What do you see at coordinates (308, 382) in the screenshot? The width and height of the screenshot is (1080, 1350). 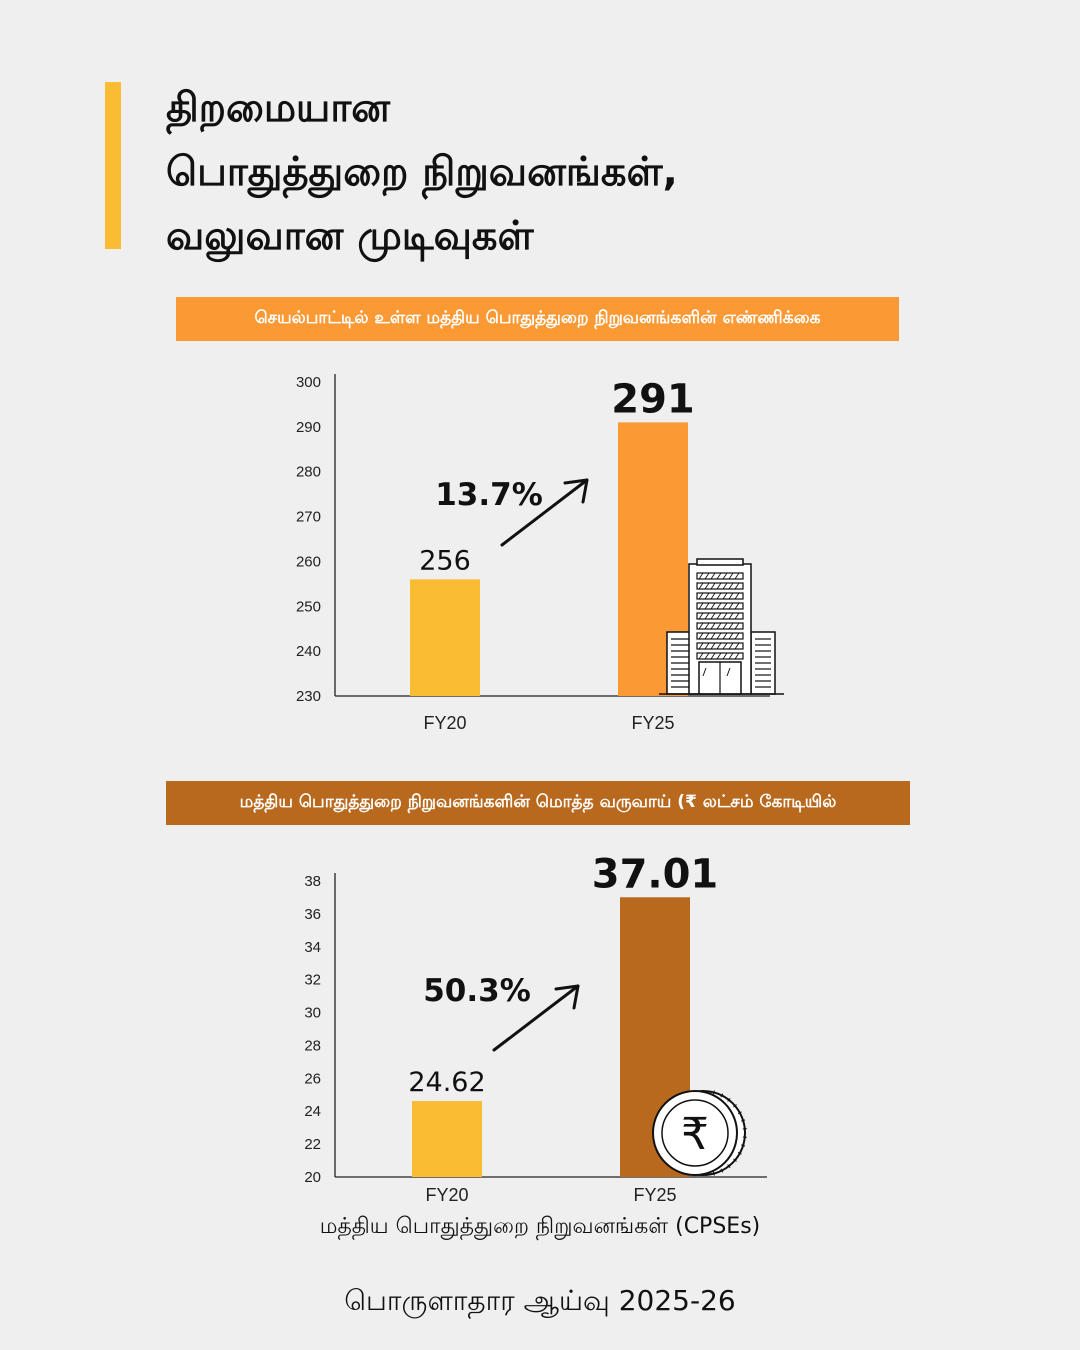 I see `y-tick-label: 300` at bounding box center [308, 382].